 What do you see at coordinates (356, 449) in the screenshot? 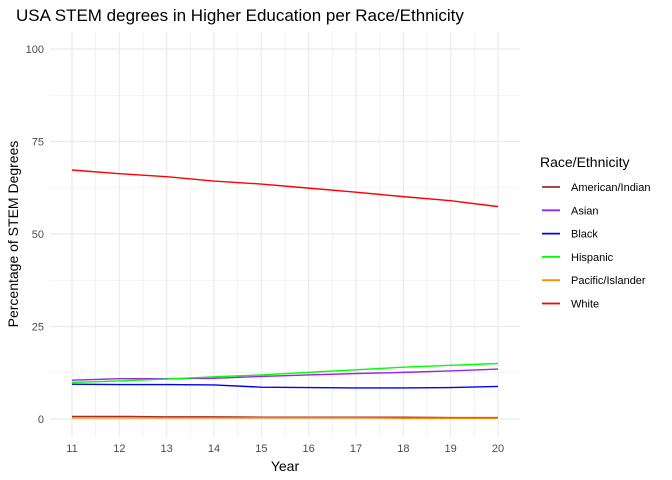
I see `x-tick-label: 17` at bounding box center [356, 449].